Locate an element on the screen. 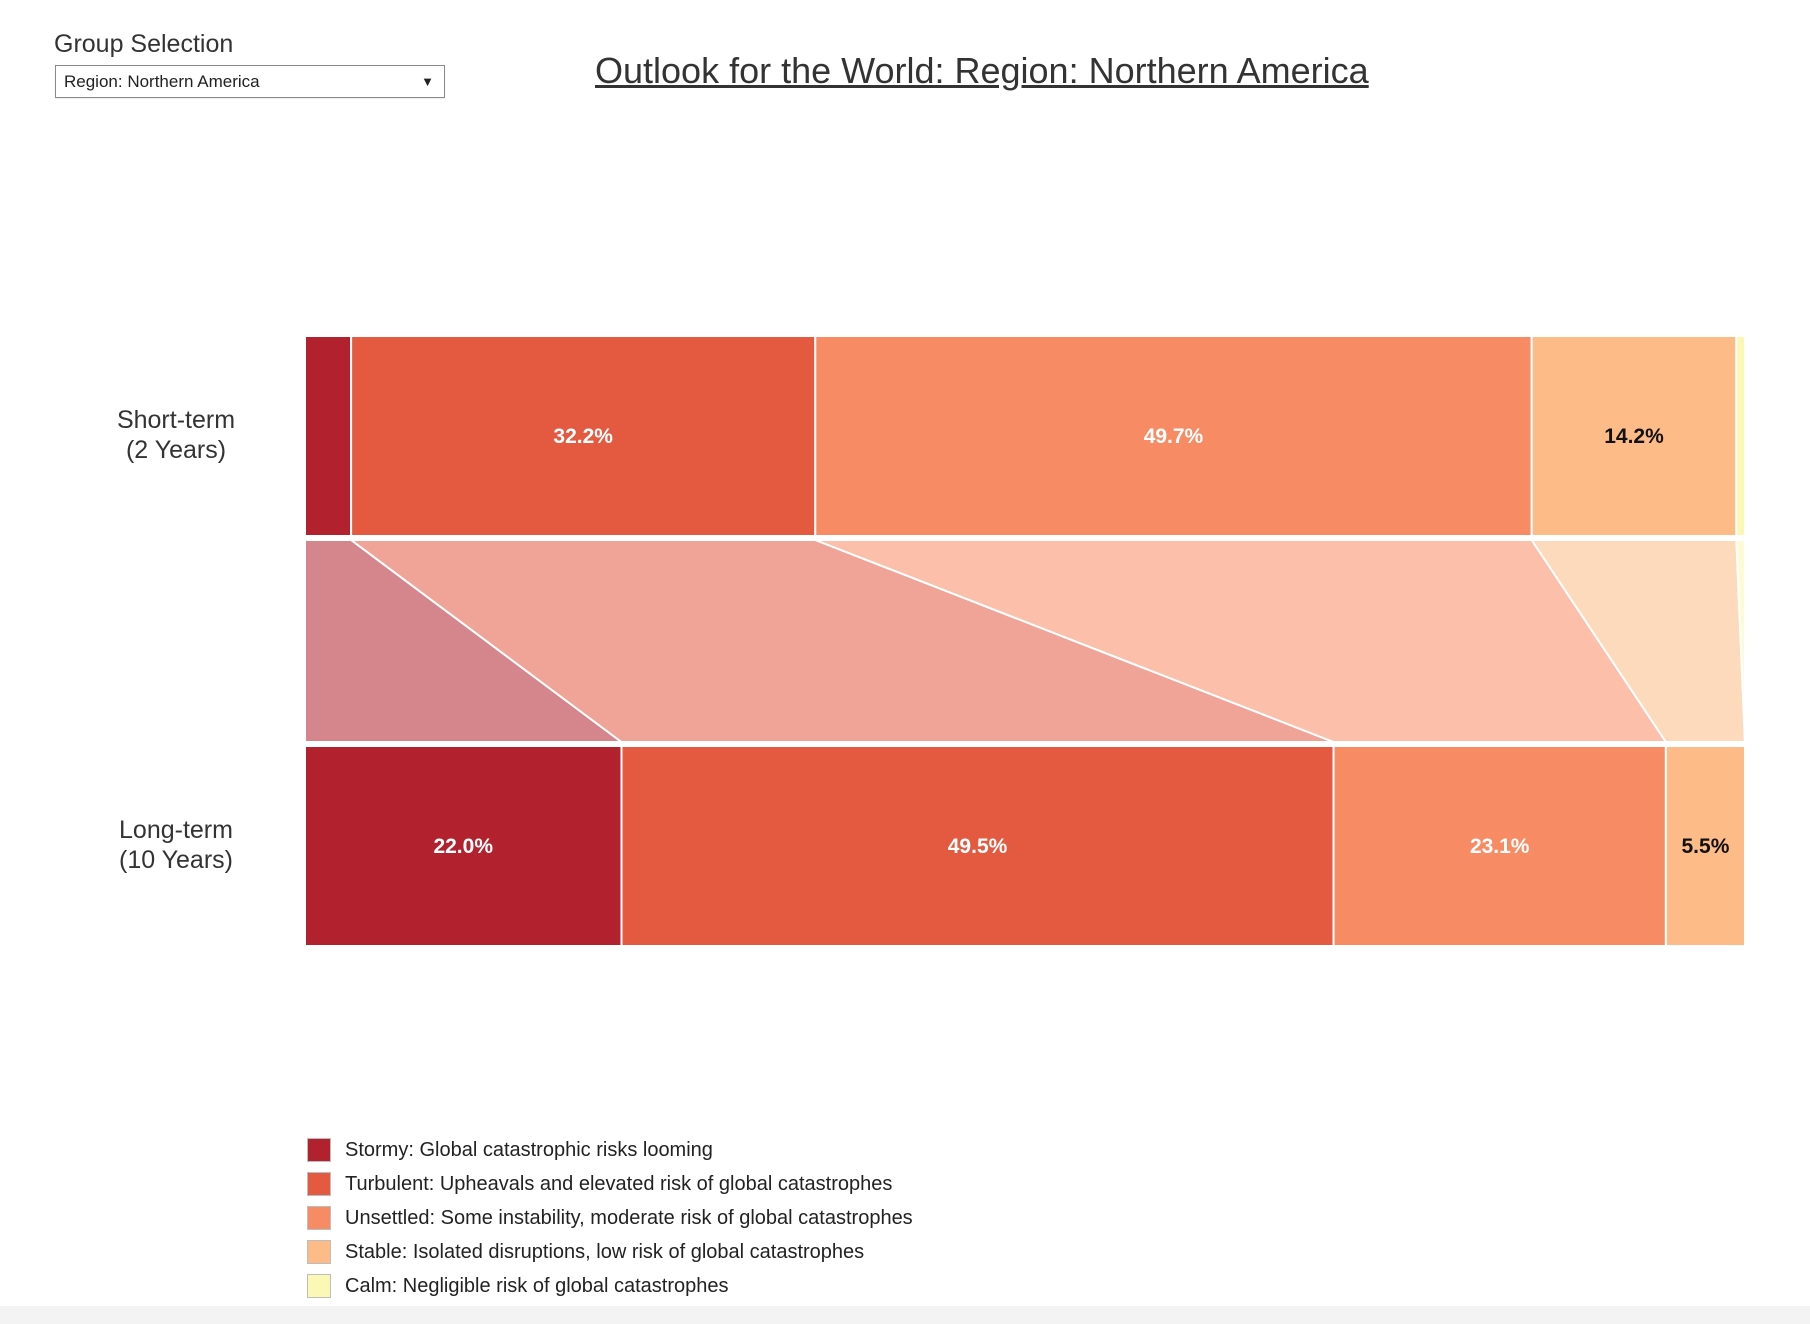 This screenshot has height=1324, width=1810. connector-band is located at coordinates (1740, 641).